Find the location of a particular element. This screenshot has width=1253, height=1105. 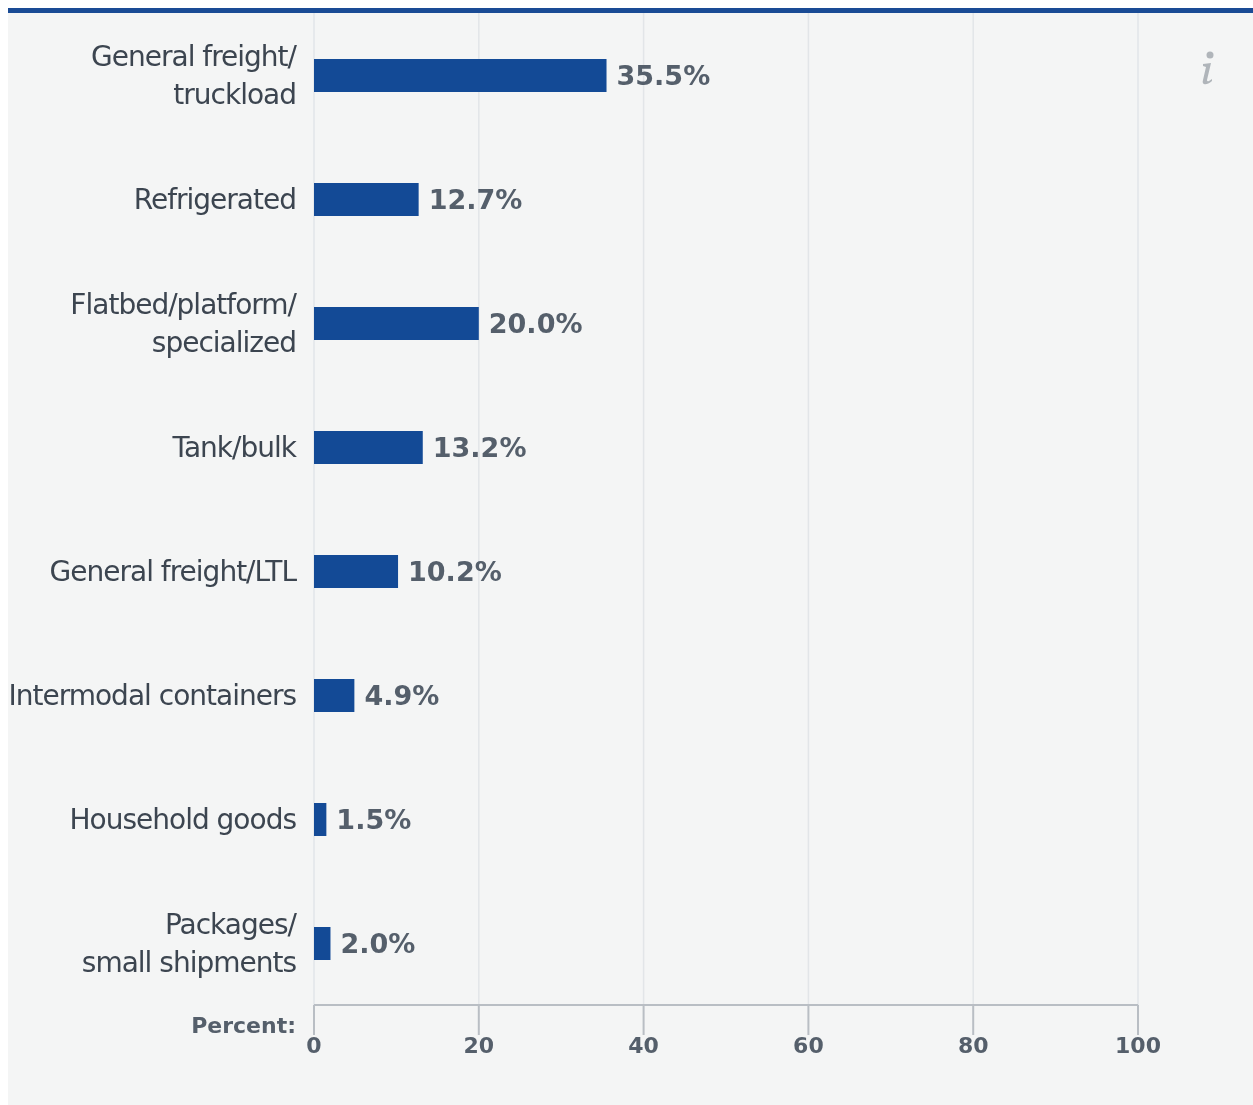

y-tick-label: Packages/ small shipments is located at coordinates (189, 943).